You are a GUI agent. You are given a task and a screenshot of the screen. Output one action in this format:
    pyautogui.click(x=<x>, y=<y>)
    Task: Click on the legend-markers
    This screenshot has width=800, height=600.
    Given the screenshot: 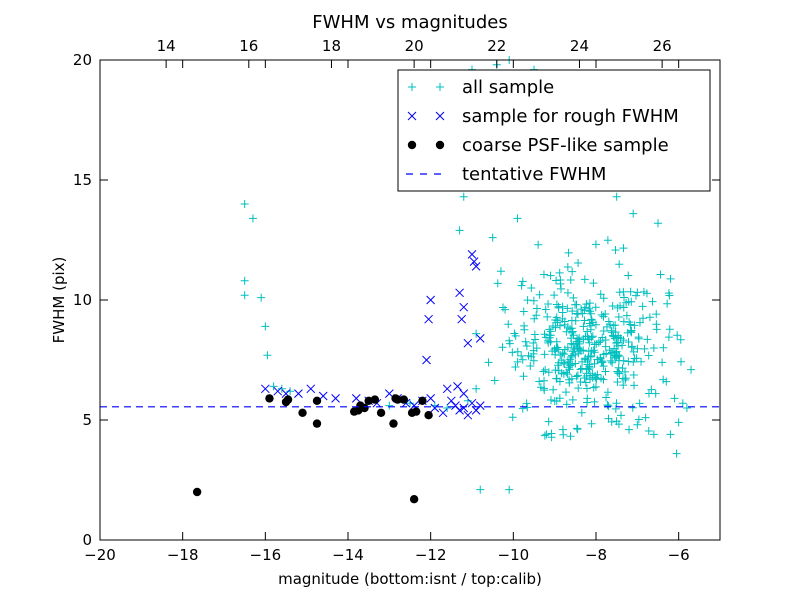 What is the action you would take?
    pyautogui.click(x=426, y=129)
    